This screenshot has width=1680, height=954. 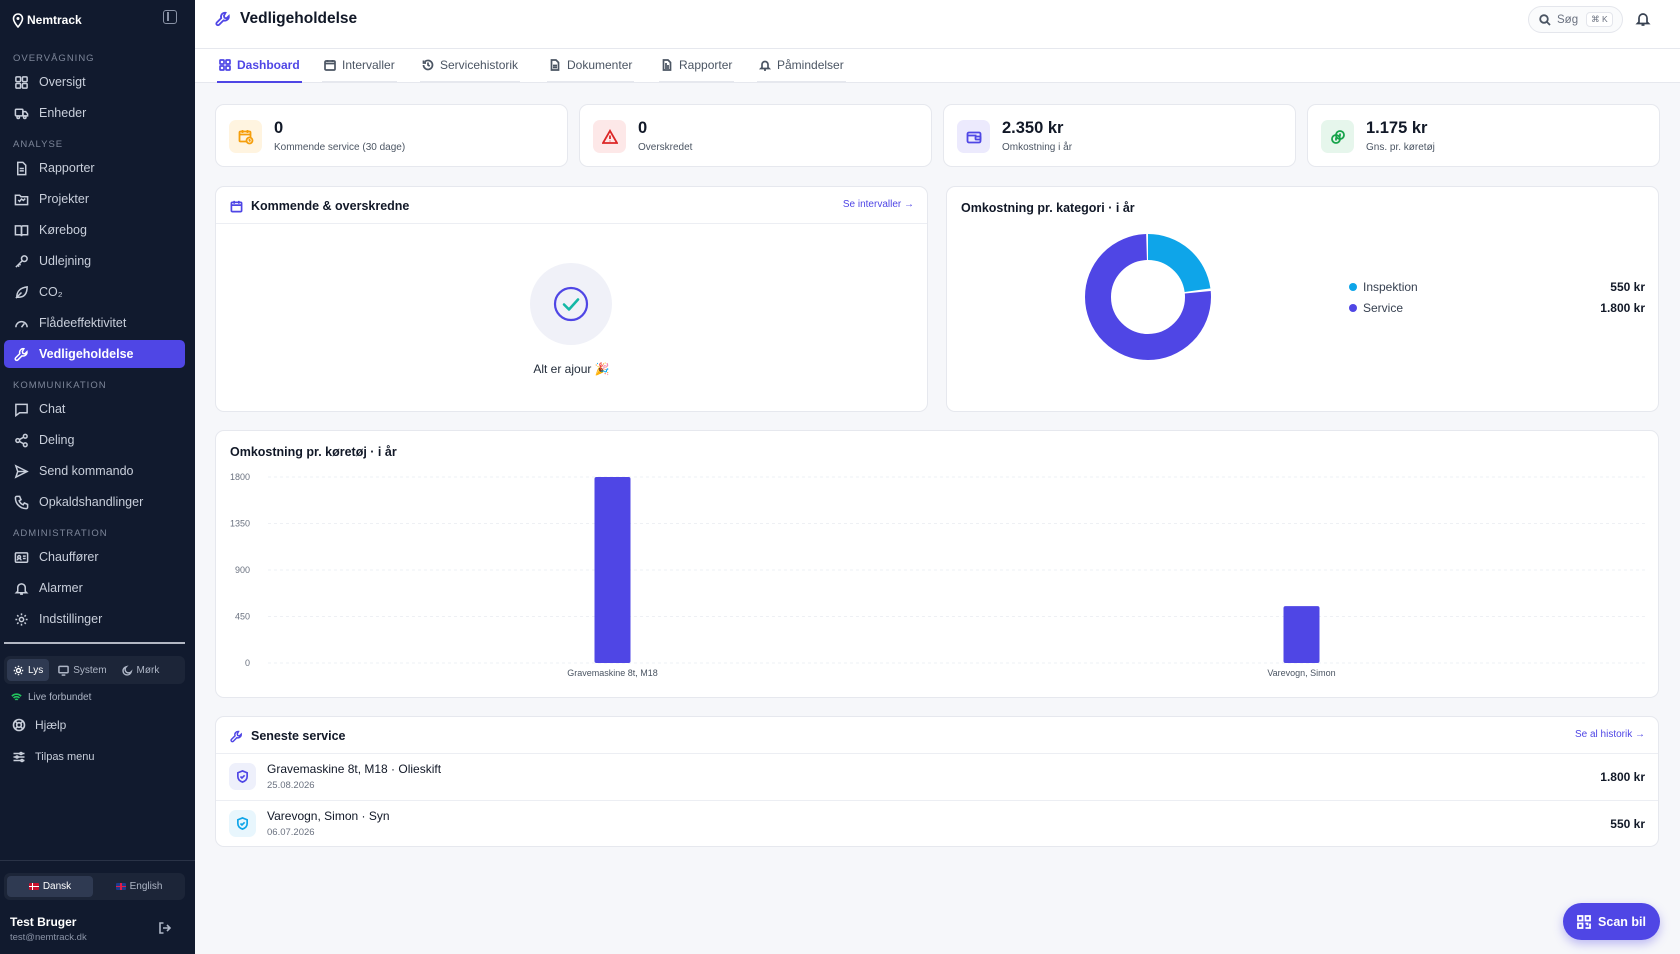 What do you see at coordinates (21, 230) in the screenshot?
I see `book-icon` at bounding box center [21, 230].